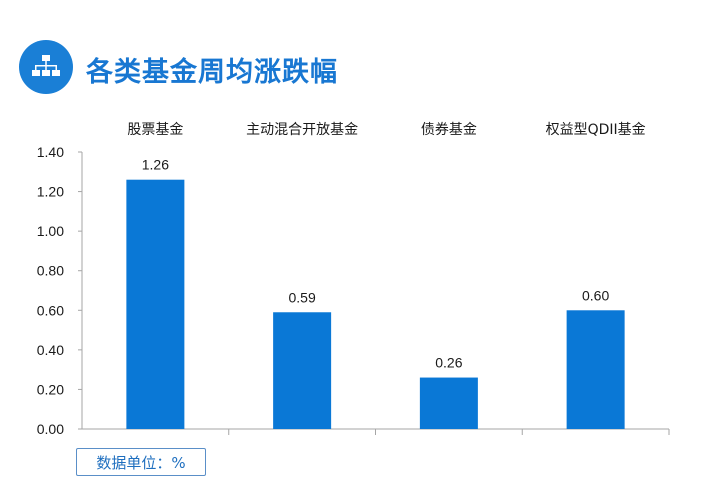 This screenshot has height=487, width=723. I want to click on page-title: 各类基金周均涨跌幅, so click(212, 72).